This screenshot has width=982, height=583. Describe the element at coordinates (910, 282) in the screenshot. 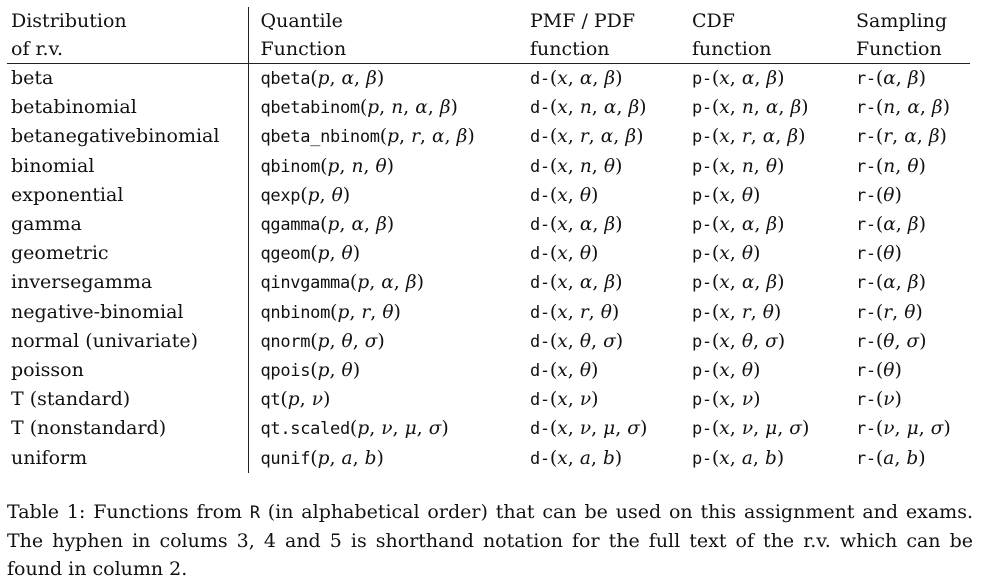

I see `sampling-function-cell: r-(α, β)` at that location.